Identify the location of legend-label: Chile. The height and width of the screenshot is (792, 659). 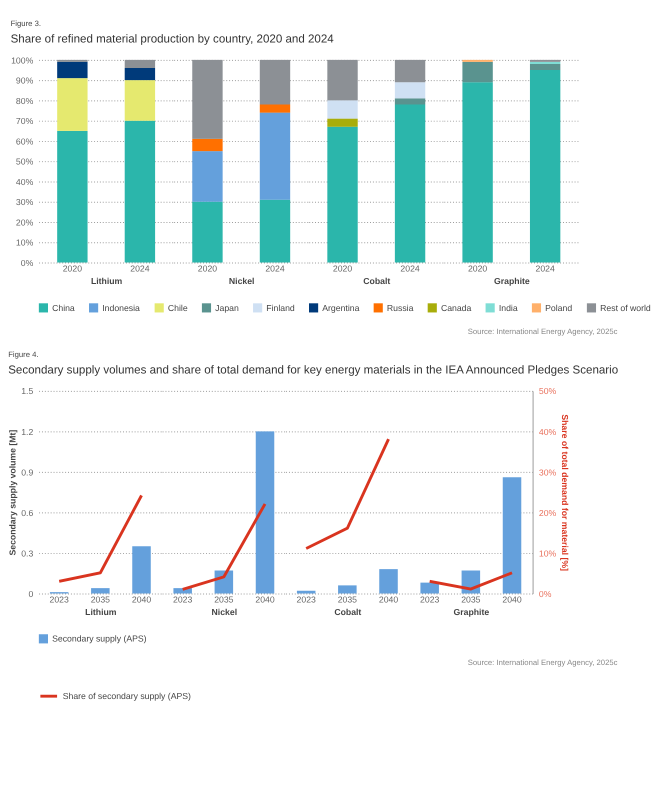
(178, 307).